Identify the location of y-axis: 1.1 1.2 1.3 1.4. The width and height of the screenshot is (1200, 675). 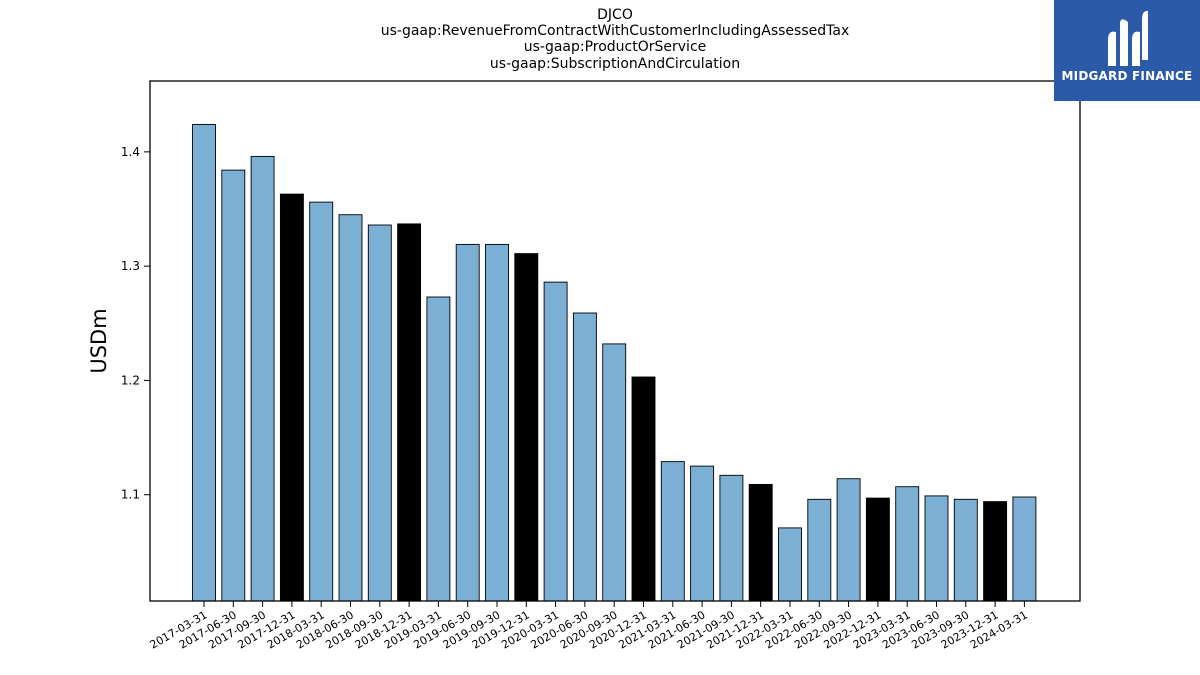
(135, 323).